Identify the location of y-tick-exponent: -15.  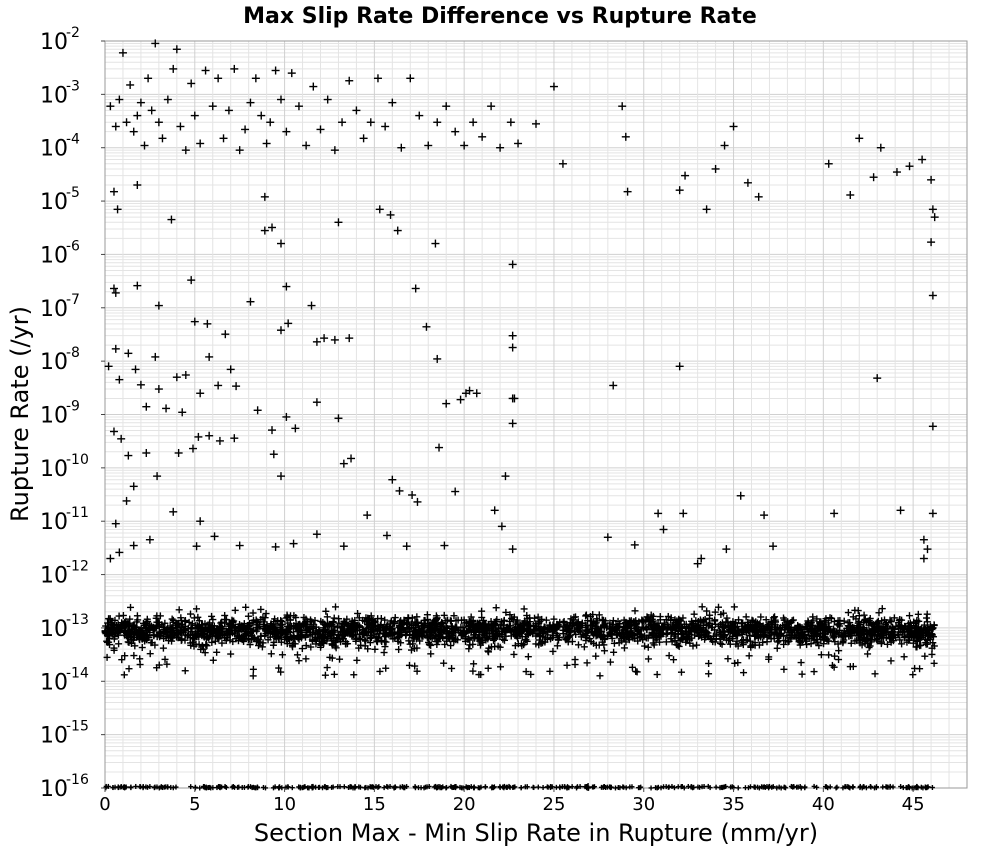
(77, 727).